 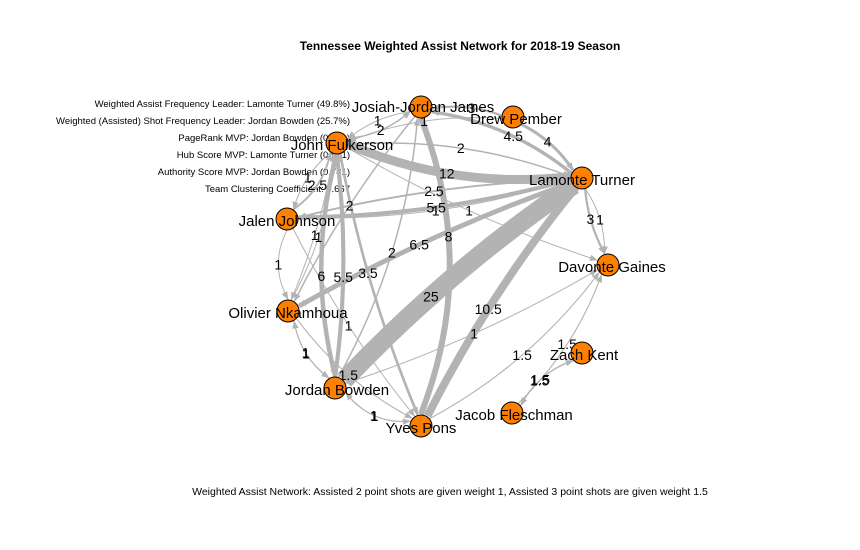 I want to click on edge-lt-to-yp, so click(x=502, y=301).